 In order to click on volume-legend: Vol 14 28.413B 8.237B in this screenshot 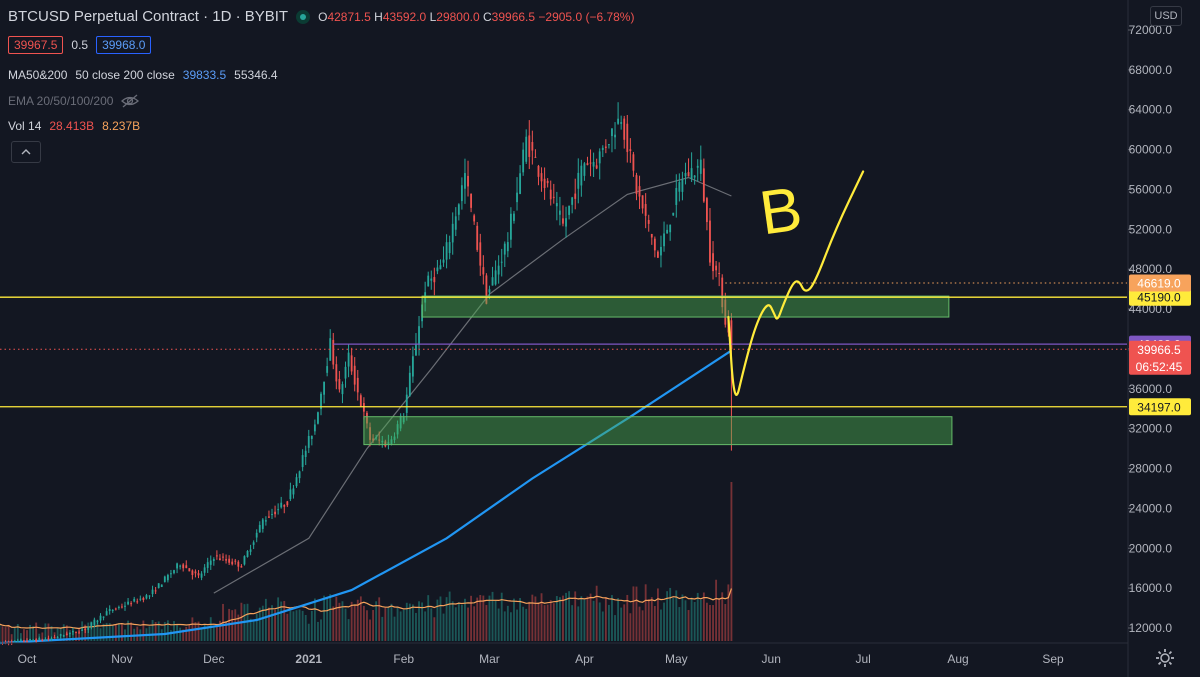, I will do `click(74, 126)`.